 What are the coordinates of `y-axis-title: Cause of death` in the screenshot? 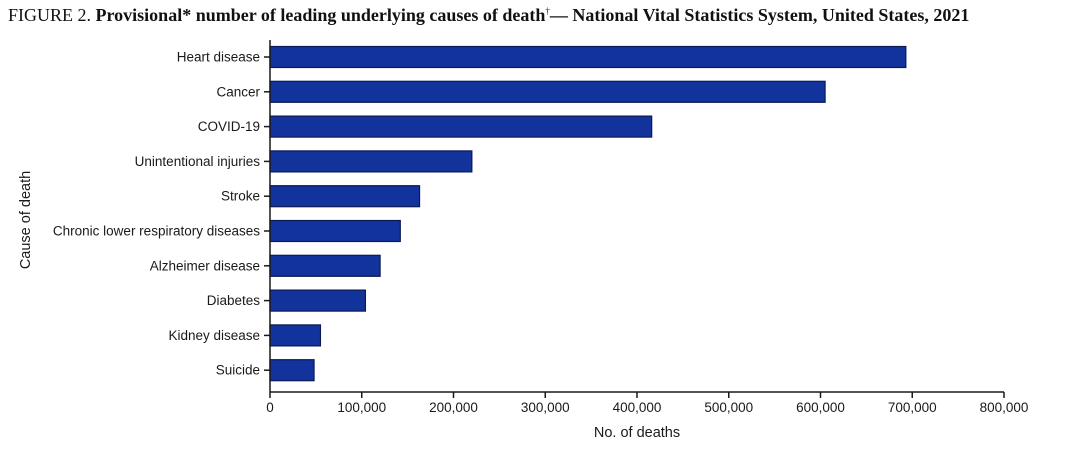 It's located at (26, 220).